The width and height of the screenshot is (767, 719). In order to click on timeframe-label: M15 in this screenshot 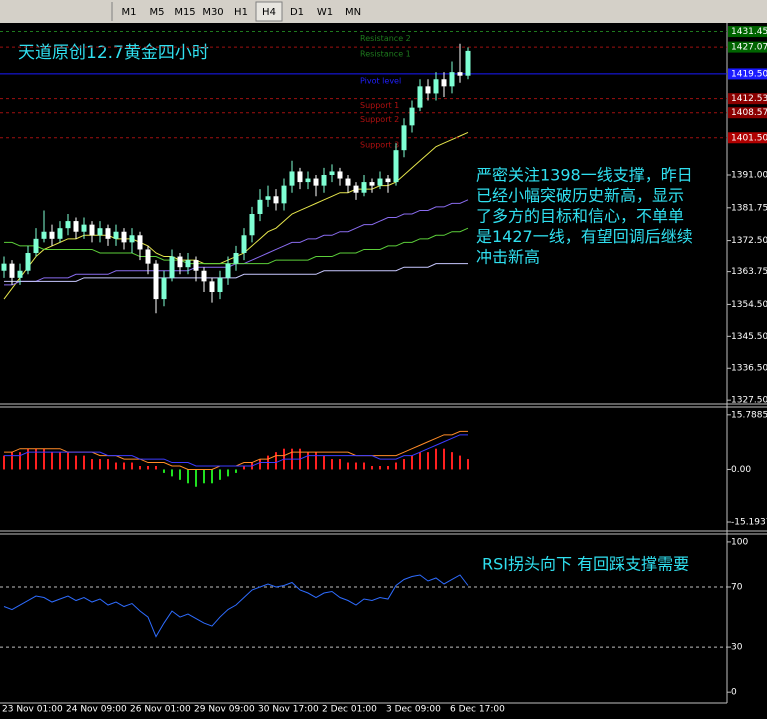, I will do `click(184, 12)`.